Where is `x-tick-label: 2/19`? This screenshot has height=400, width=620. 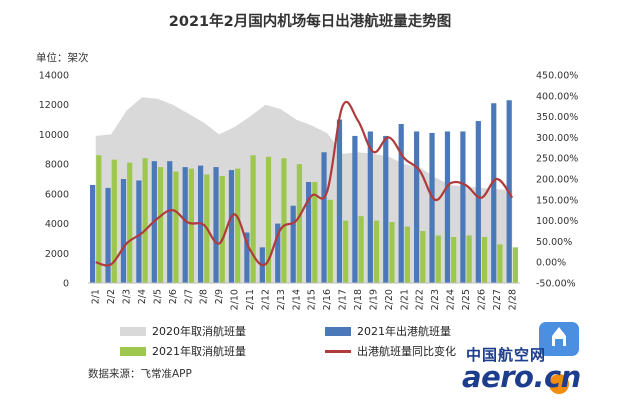
x-tick-label: 2/19 is located at coordinates (373, 299).